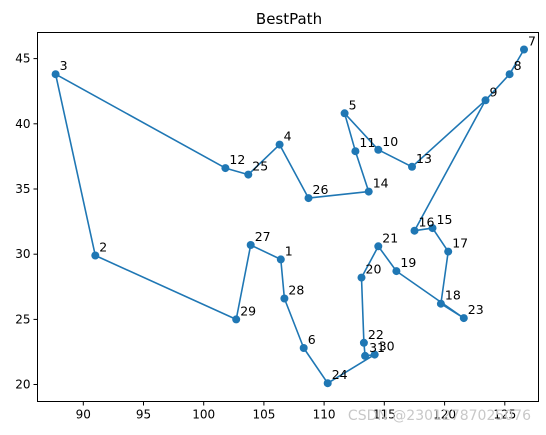 The height and width of the screenshot is (435, 546). I want to click on point-label-25: 25, so click(260, 166).